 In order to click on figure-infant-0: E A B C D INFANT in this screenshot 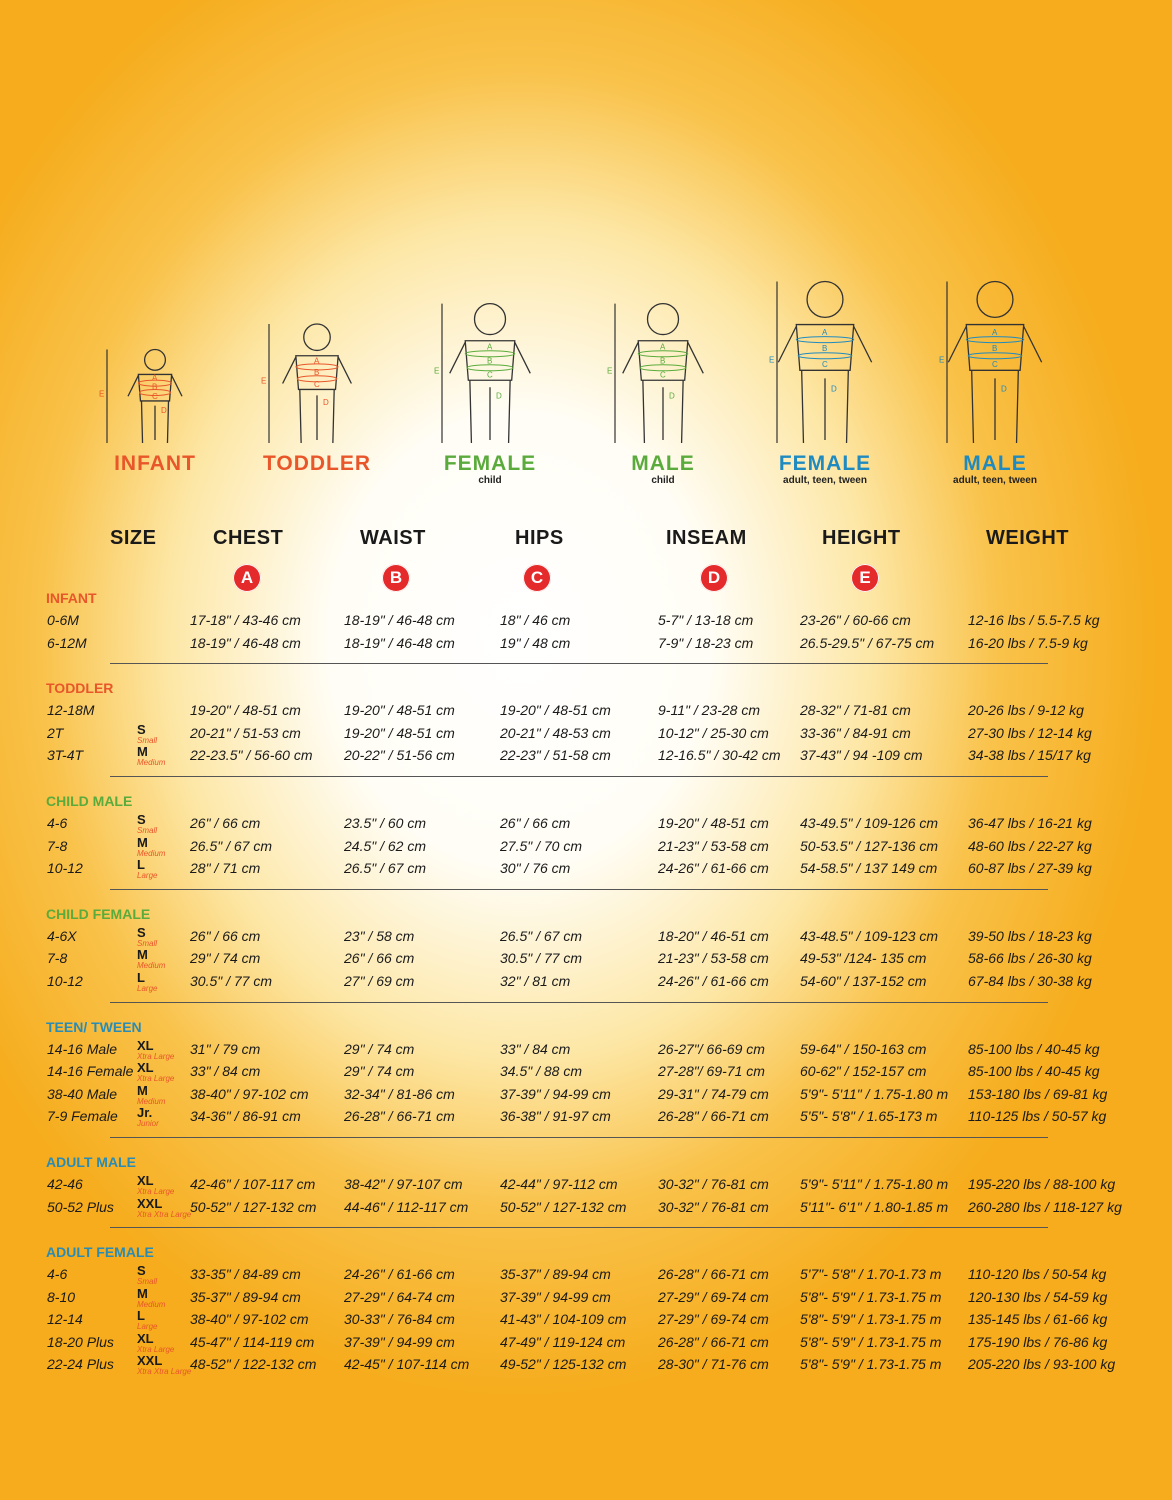, I will do `click(155, 375)`.